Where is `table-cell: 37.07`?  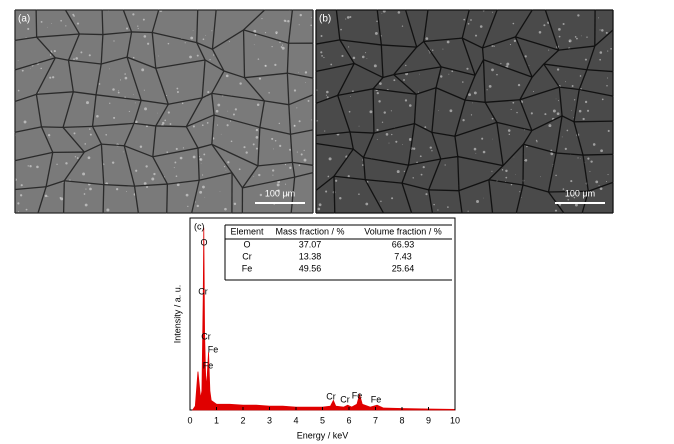 table-cell: 37.07 is located at coordinates (310, 244).